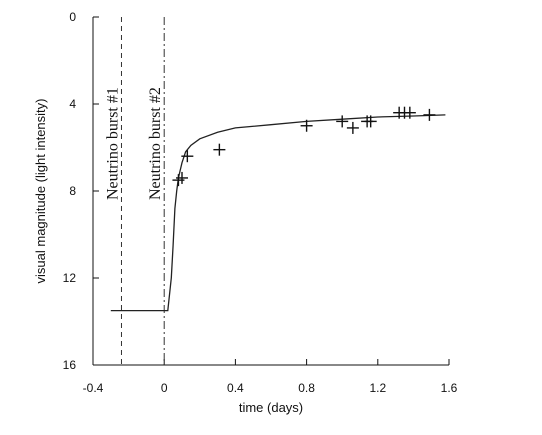 The width and height of the screenshot is (542, 435). What do you see at coordinates (112, 143) in the screenshot?
I see `neutrino-burst-label: Neutrino burst #1` at bounding box center [112, 143].